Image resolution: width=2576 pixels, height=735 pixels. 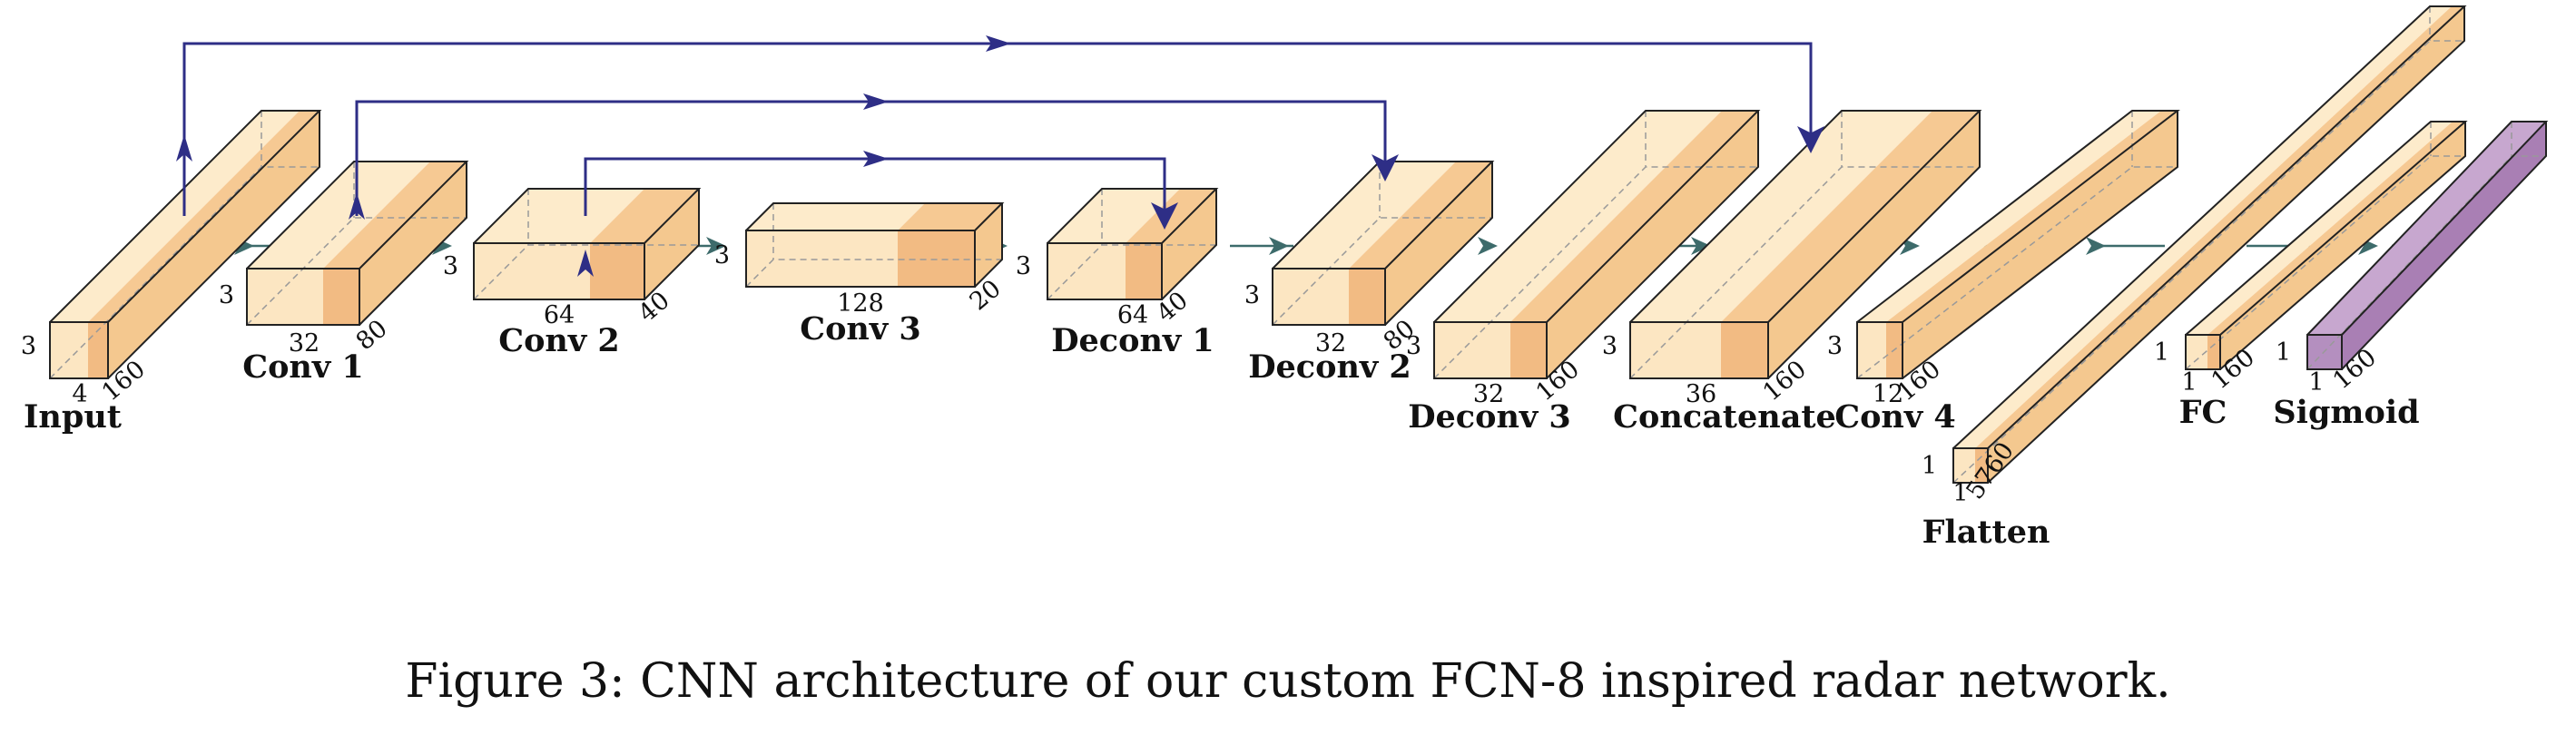 I want to click on skip-upward-arrowhead, so click(x=357, y=206).